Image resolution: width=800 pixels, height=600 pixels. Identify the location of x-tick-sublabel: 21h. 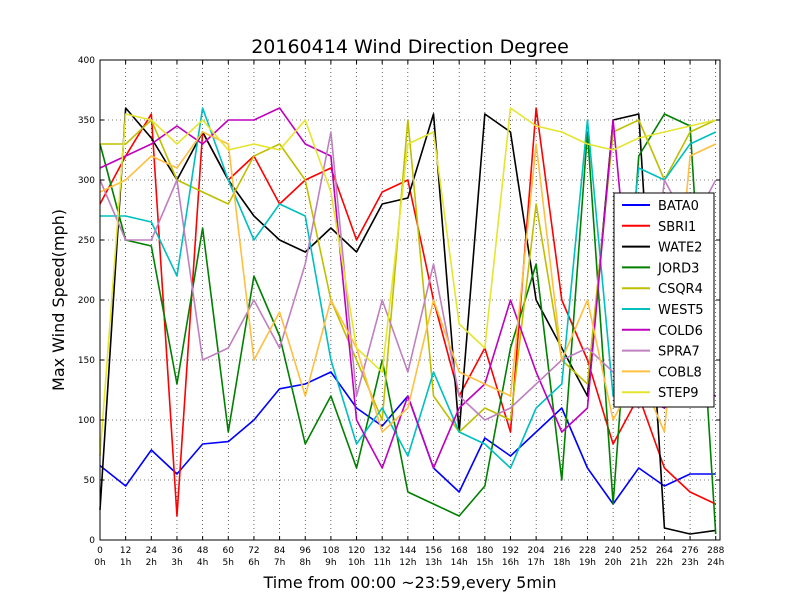
(638, 563).